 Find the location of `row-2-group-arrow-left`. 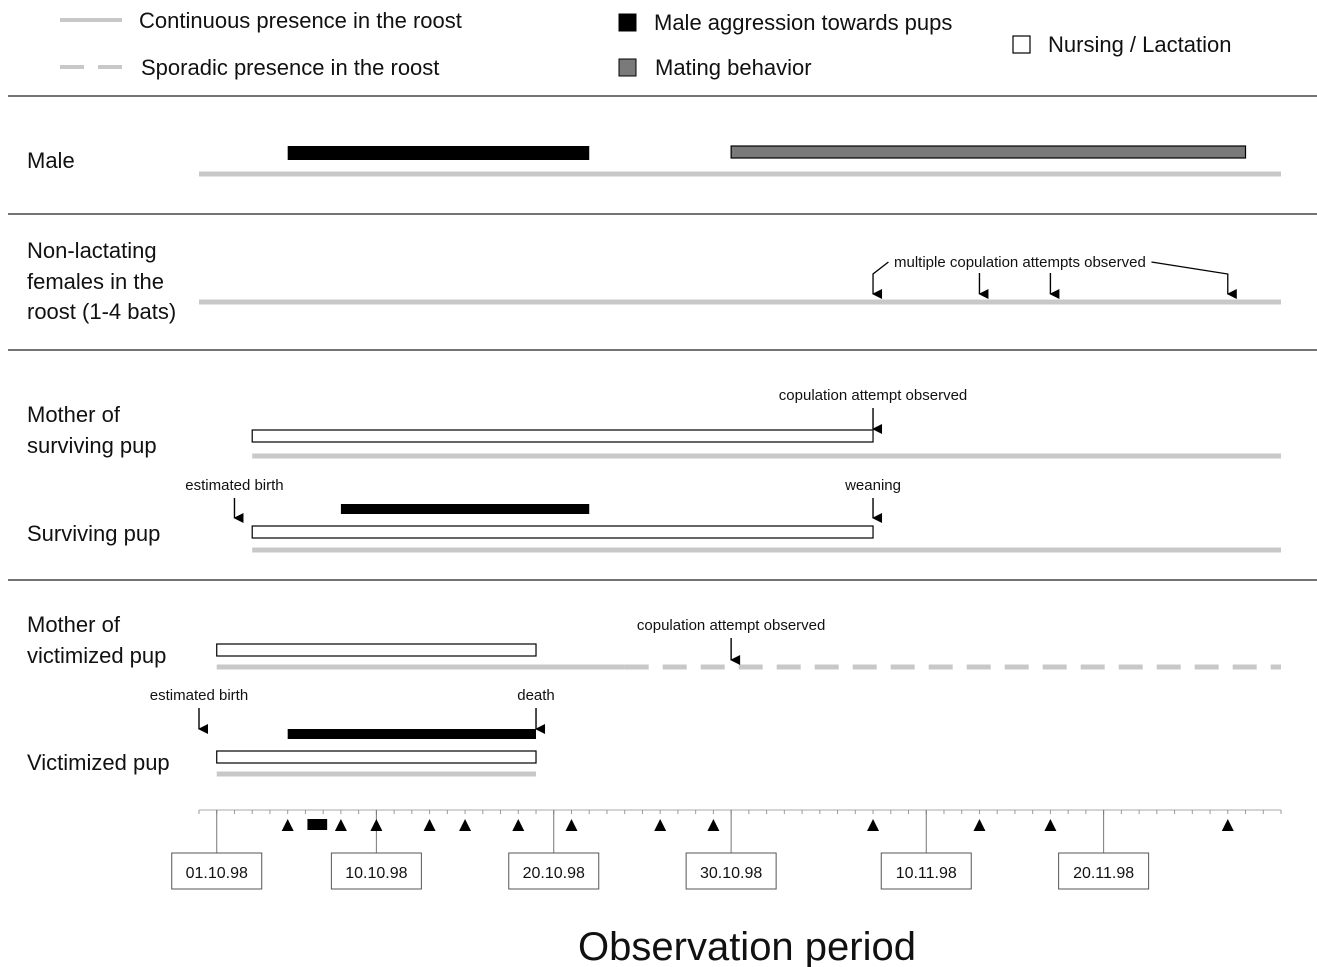

row-2-group-arrow-left is located at coordinates (880, 280).